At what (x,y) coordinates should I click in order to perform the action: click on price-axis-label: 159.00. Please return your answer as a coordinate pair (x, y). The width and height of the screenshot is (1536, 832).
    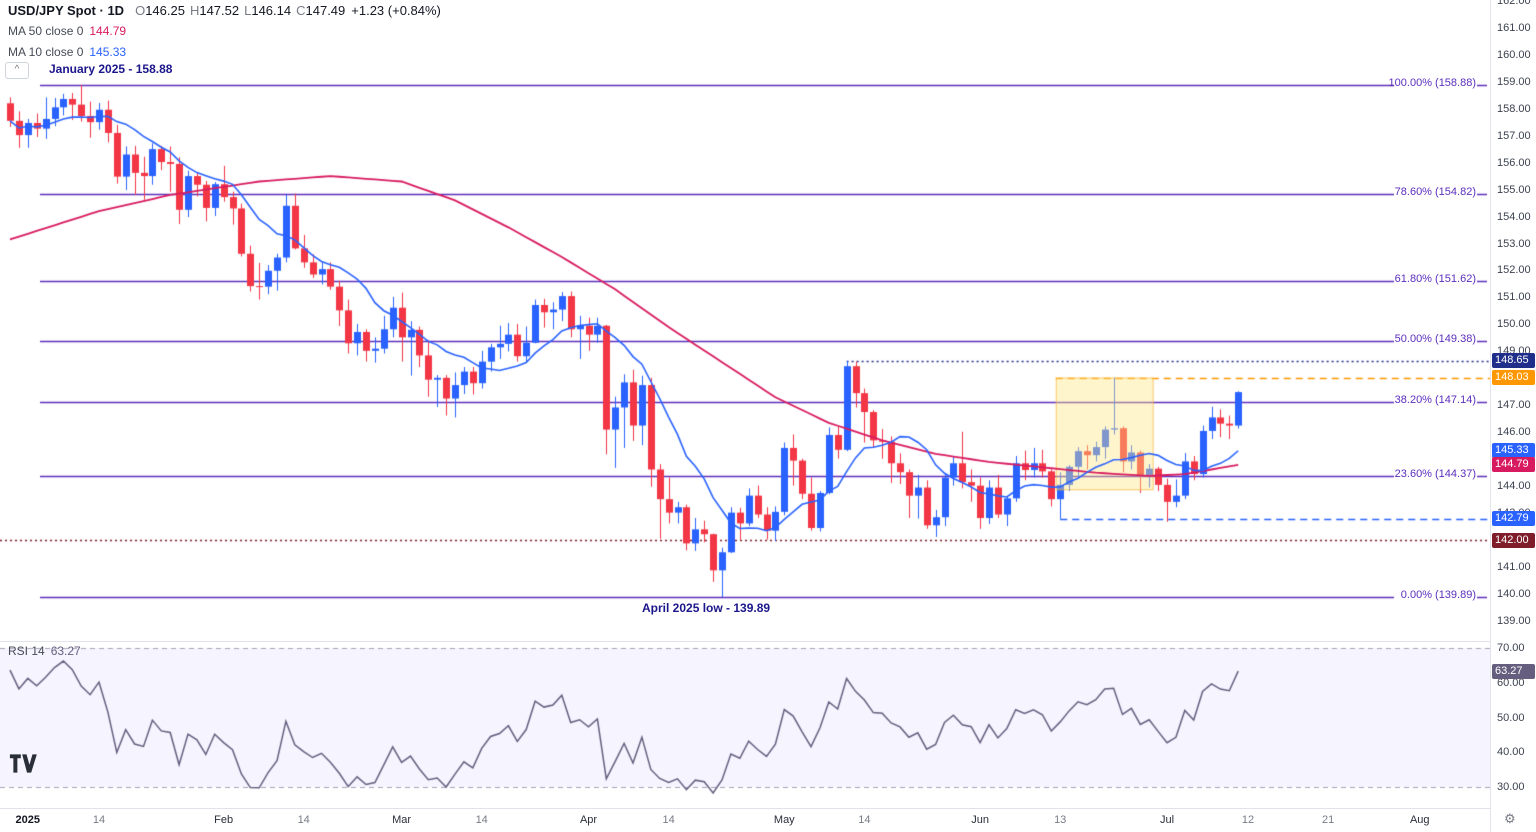
    Looking at the image, I should click on (1514, 81).